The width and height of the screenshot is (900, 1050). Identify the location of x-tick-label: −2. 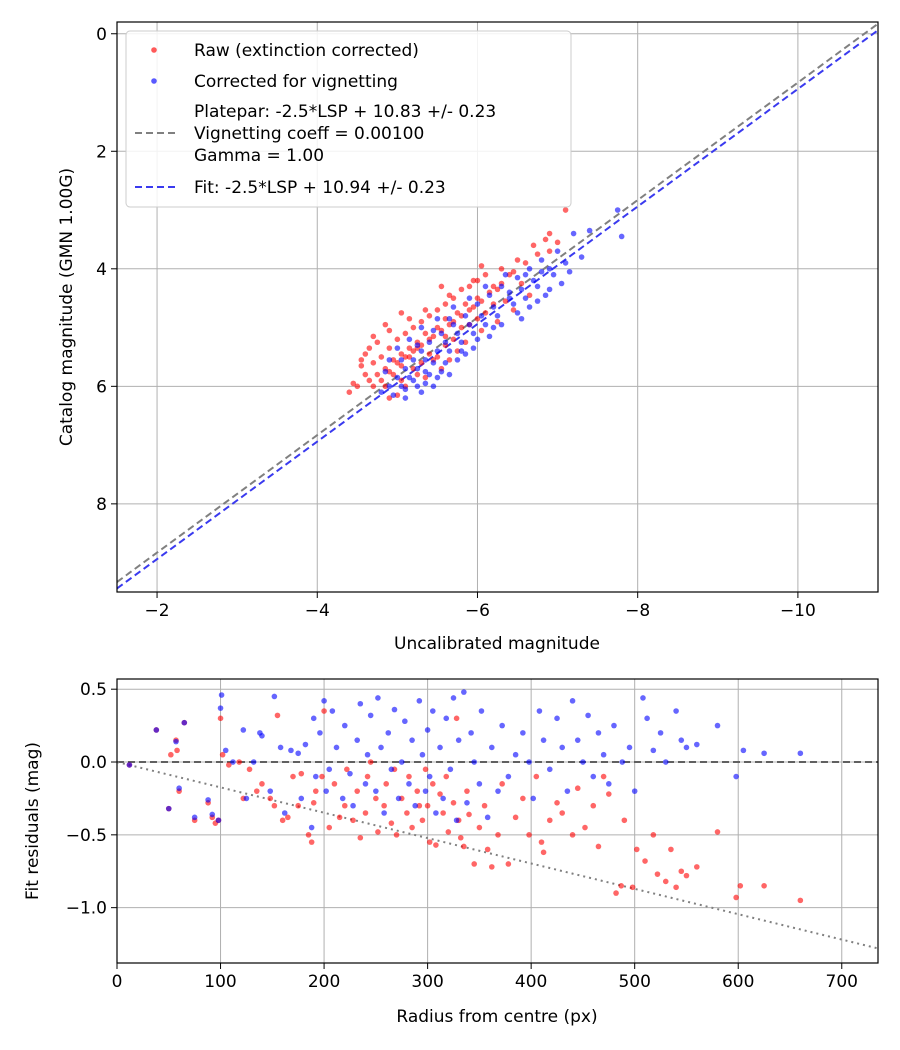
(157, 611).